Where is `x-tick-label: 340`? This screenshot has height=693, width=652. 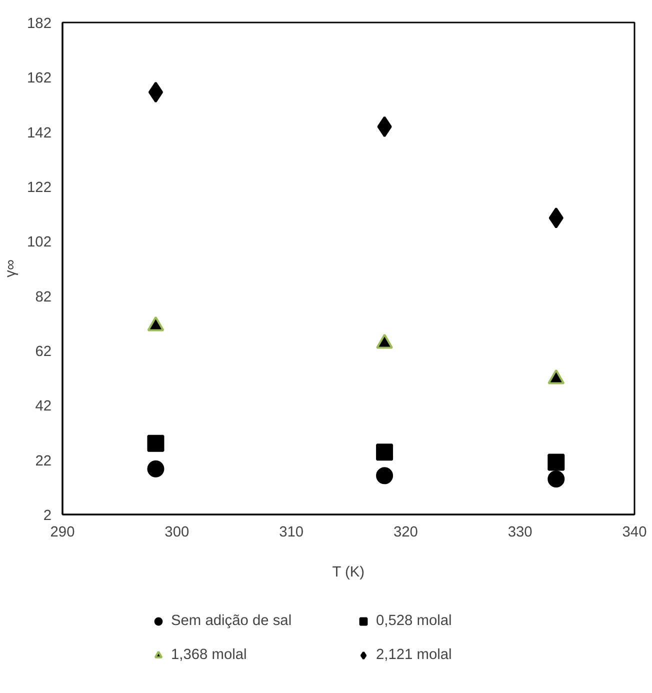
x-tick-label: 340 is located at coordinates (634, 532).